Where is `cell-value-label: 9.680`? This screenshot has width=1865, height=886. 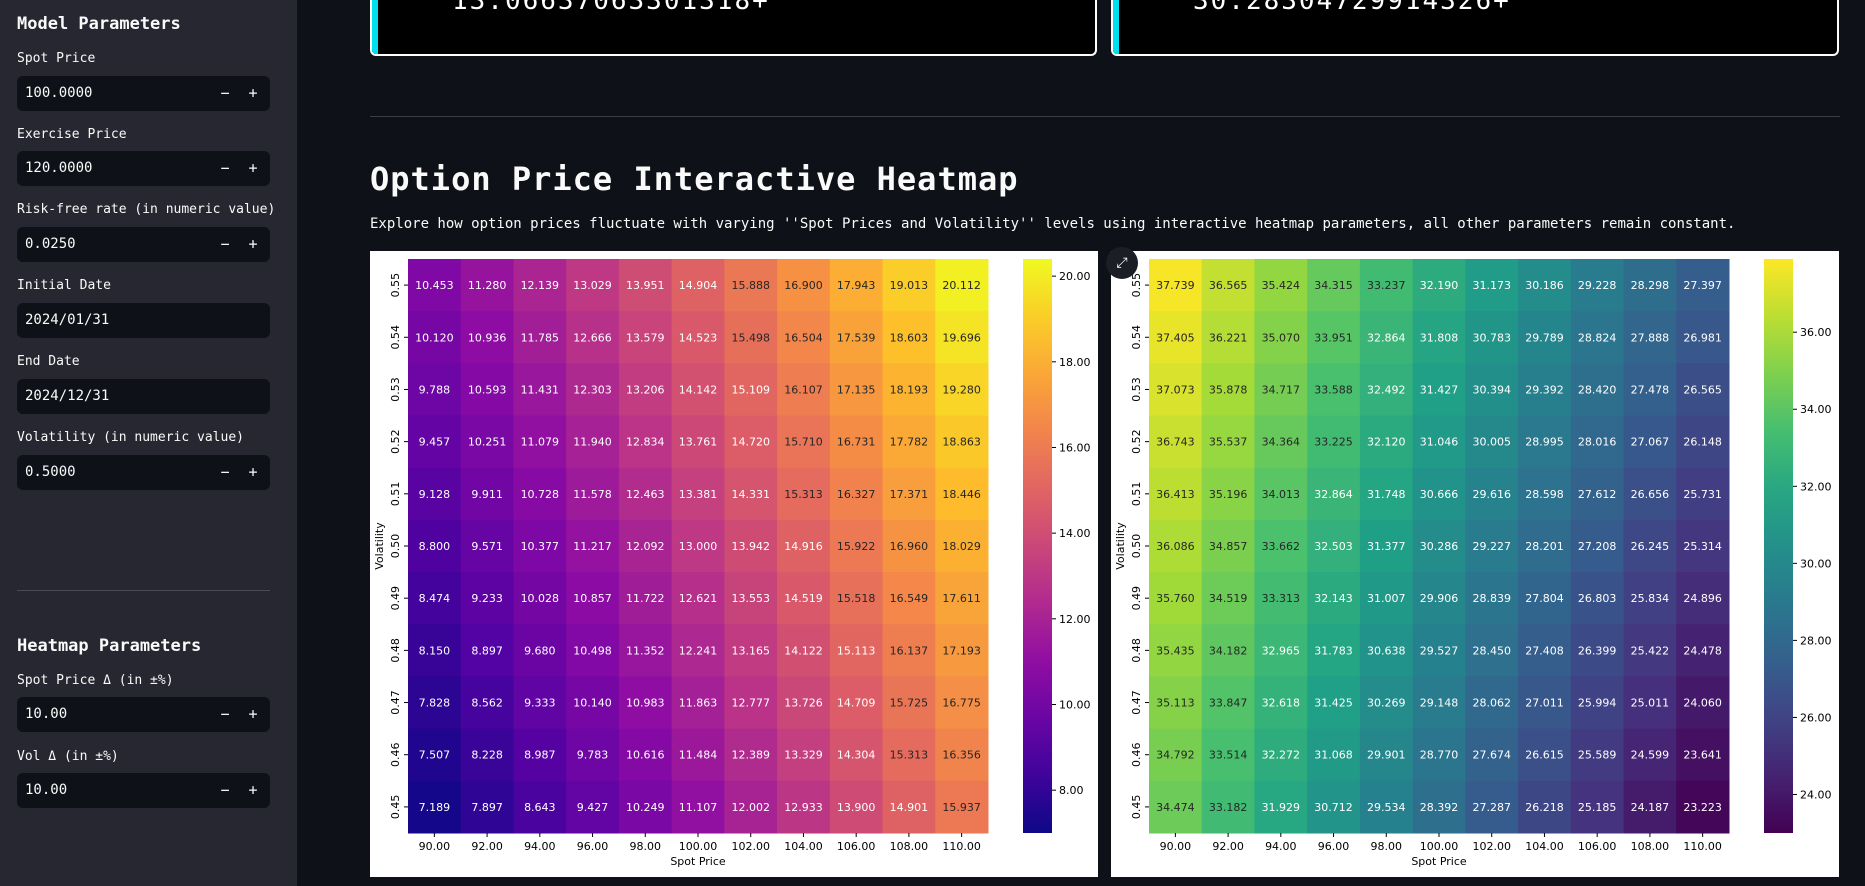 cell-value-label: 9.680 is located at coordinates (540, 650).